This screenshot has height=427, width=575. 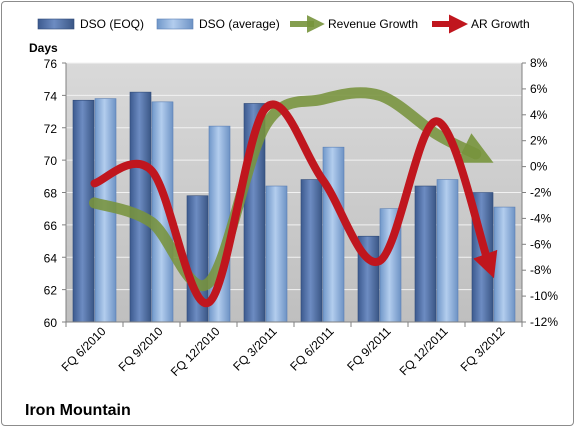 I want to click on x-tick-label: FQ 9/2010, so click(x=141, y=349).